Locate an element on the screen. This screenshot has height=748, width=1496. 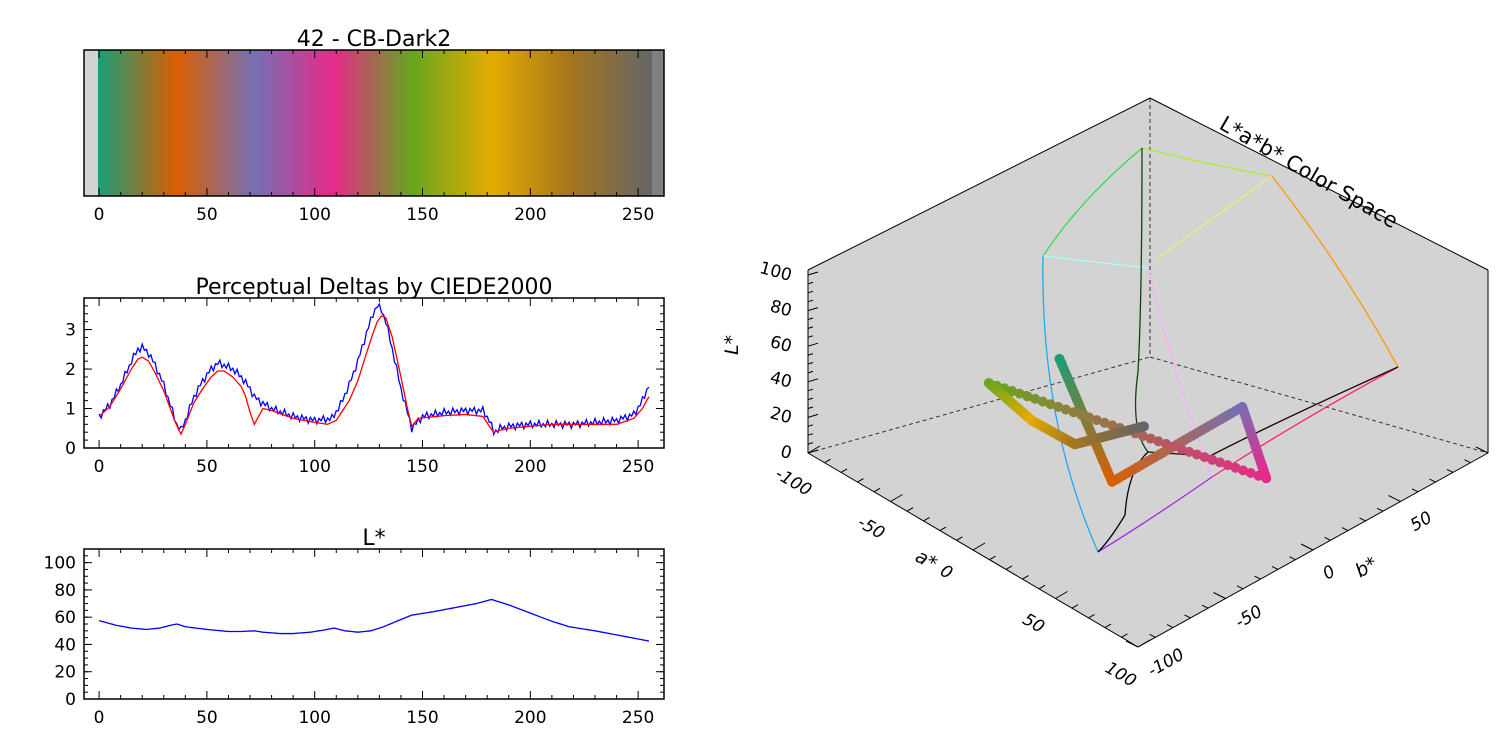
colormap-strip is located at coordinates (375, 123).